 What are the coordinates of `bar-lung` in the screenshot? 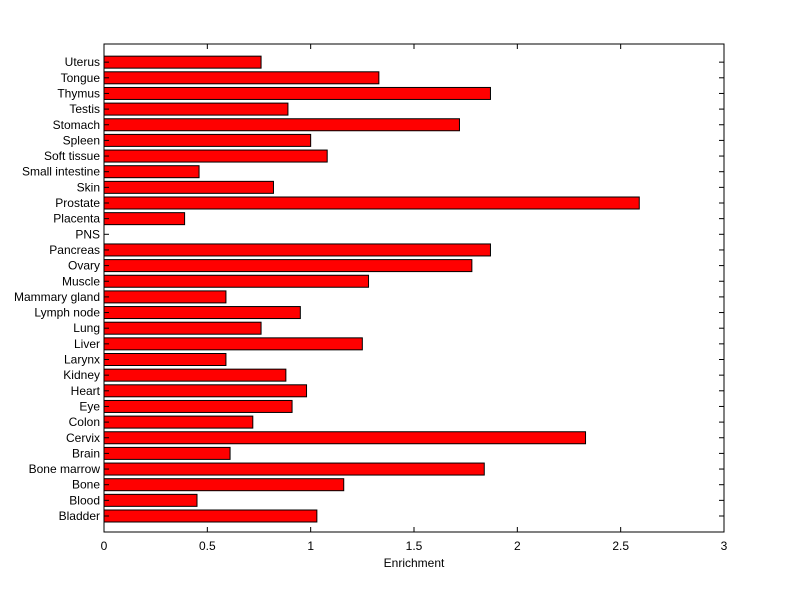 It's located at (182, 328).